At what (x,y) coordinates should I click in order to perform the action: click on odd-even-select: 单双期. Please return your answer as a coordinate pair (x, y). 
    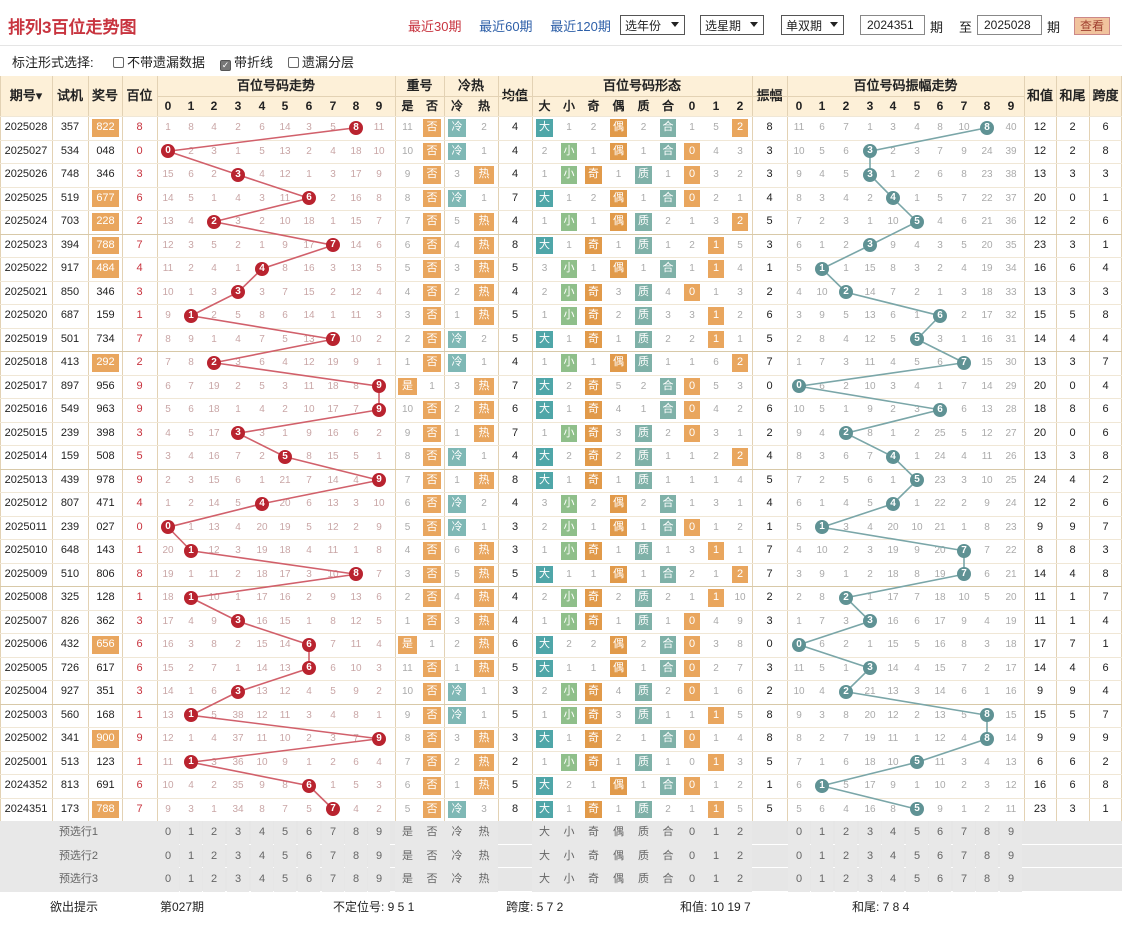
    Looking at the image, I should click on (812, 25).